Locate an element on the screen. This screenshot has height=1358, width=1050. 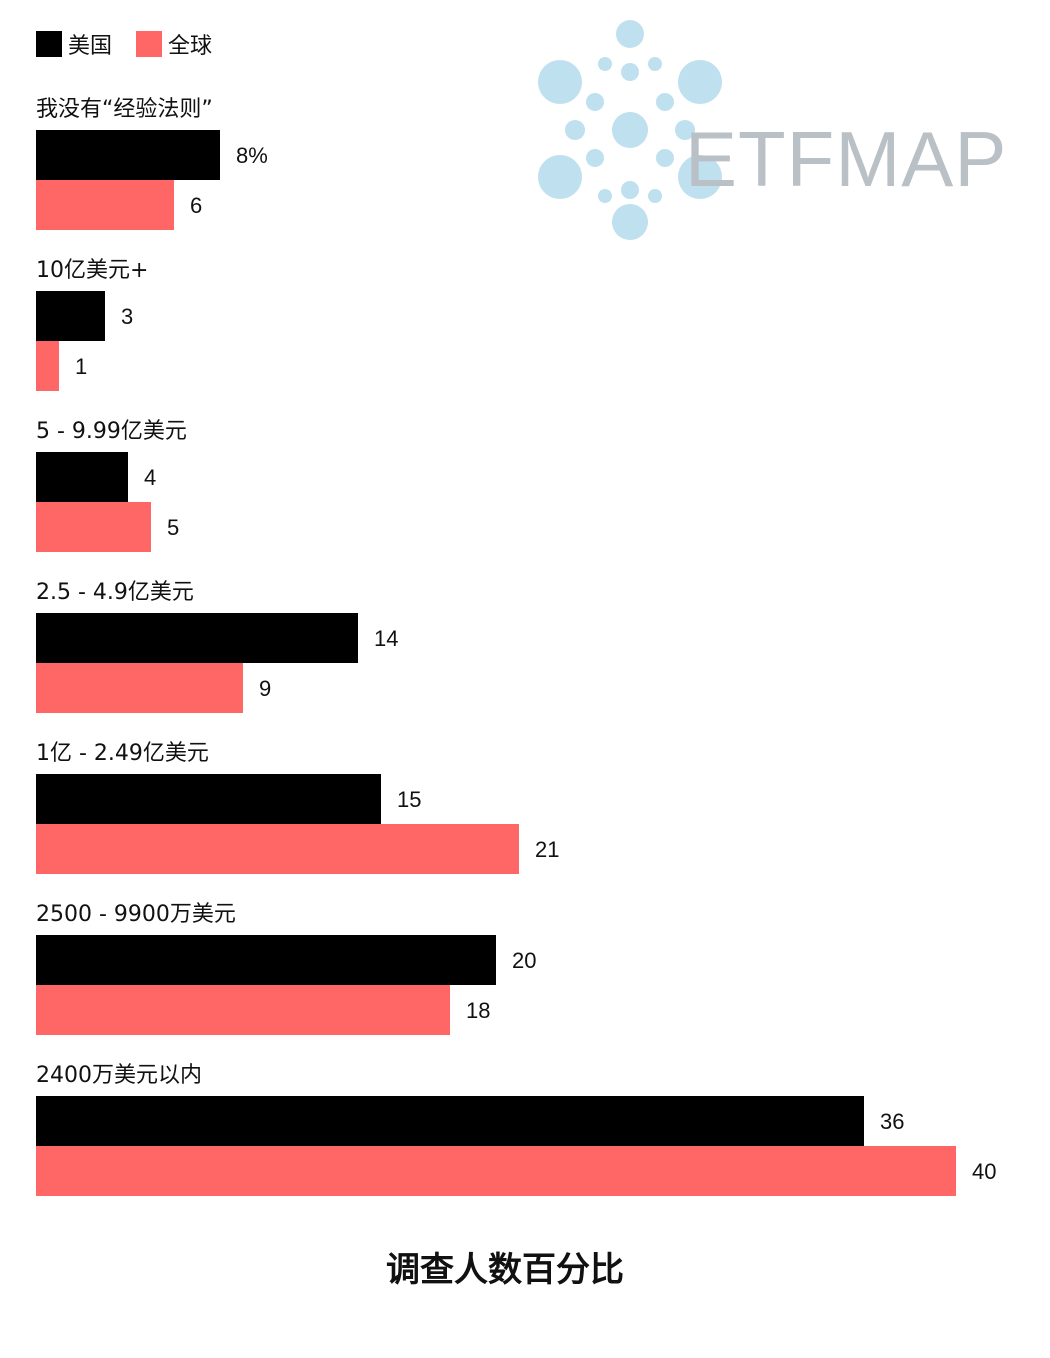
category-label: 我没有“经验法则” is located at coordinates (124, 109).